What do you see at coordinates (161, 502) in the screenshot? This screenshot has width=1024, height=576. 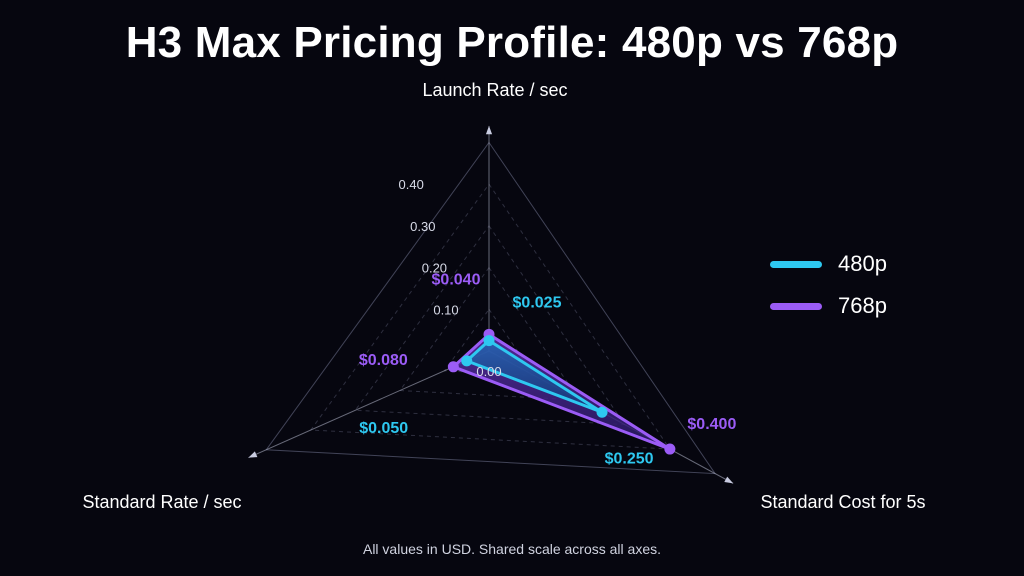 I see `axis-label: Standard Rate / sec` at bounding box center [161, 502].